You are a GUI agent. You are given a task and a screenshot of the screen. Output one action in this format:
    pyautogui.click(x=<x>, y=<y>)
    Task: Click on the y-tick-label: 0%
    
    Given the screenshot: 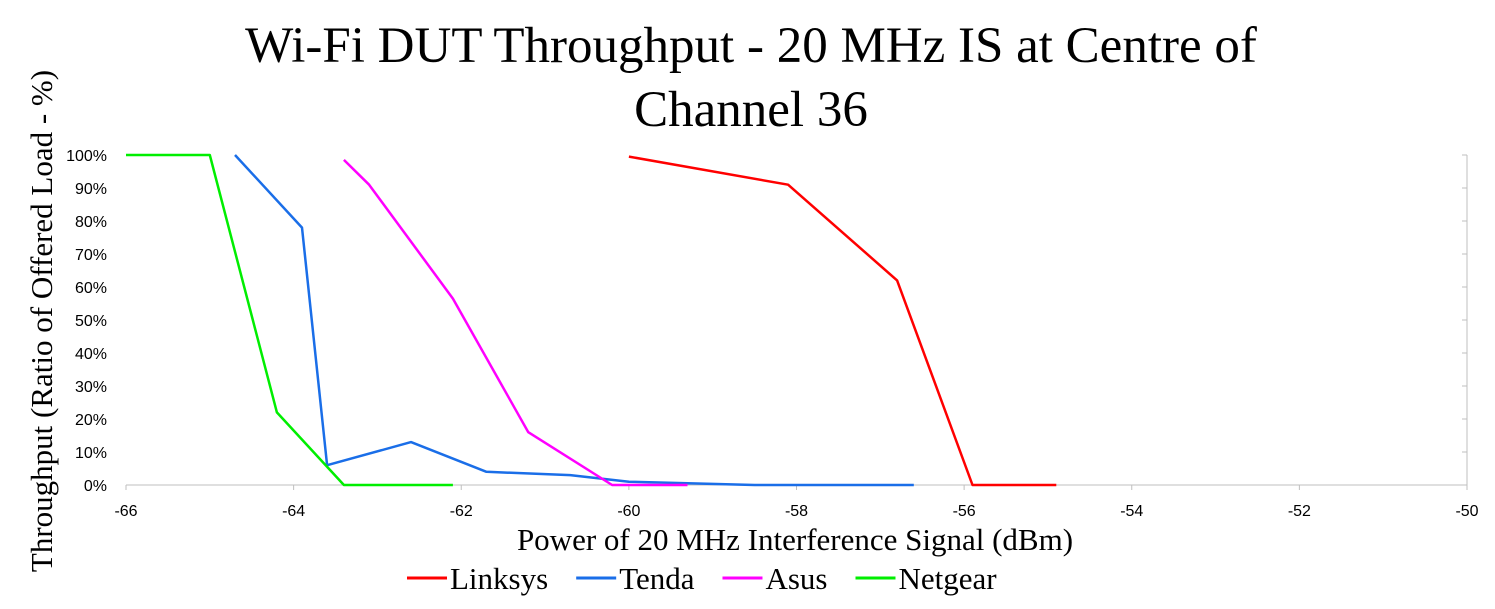 What is the action you would take?
    pyautogui.click(x=95, y=486)
    